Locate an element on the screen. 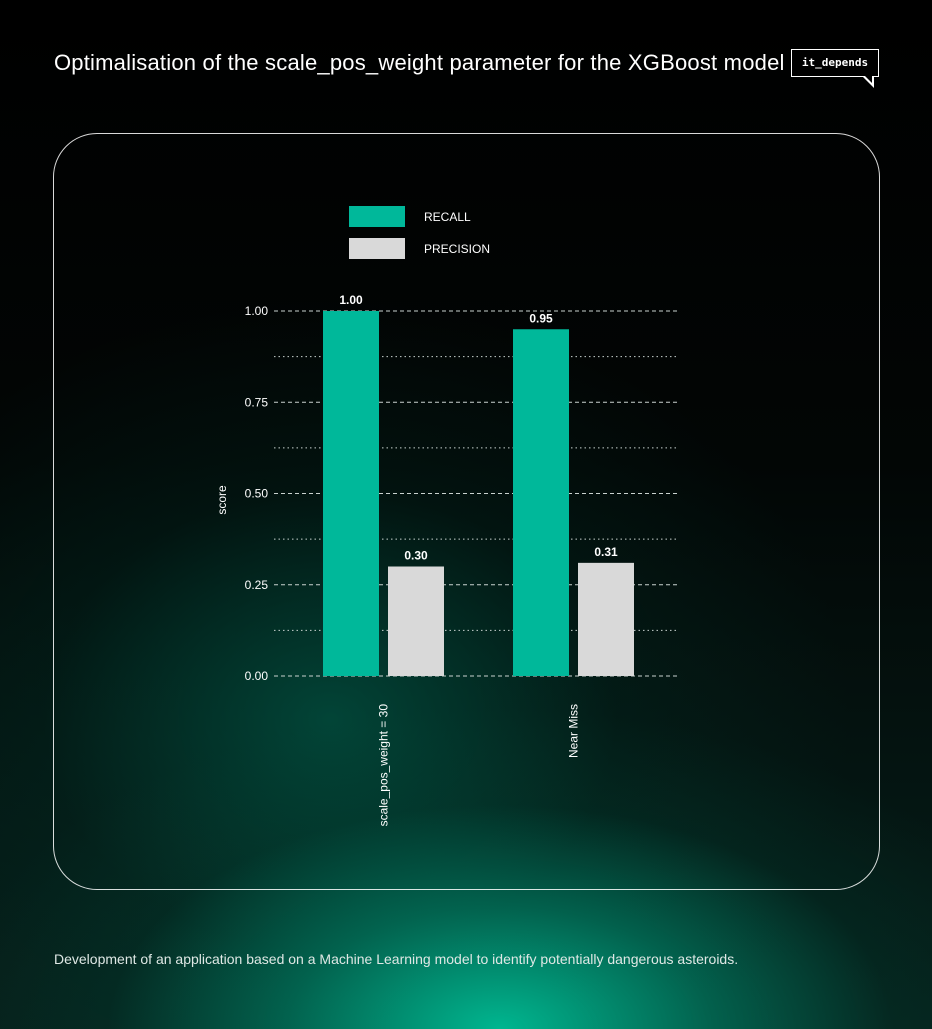 The image size is (932, 1029). legend-swatch-precision is located at coordinates (377, 248).